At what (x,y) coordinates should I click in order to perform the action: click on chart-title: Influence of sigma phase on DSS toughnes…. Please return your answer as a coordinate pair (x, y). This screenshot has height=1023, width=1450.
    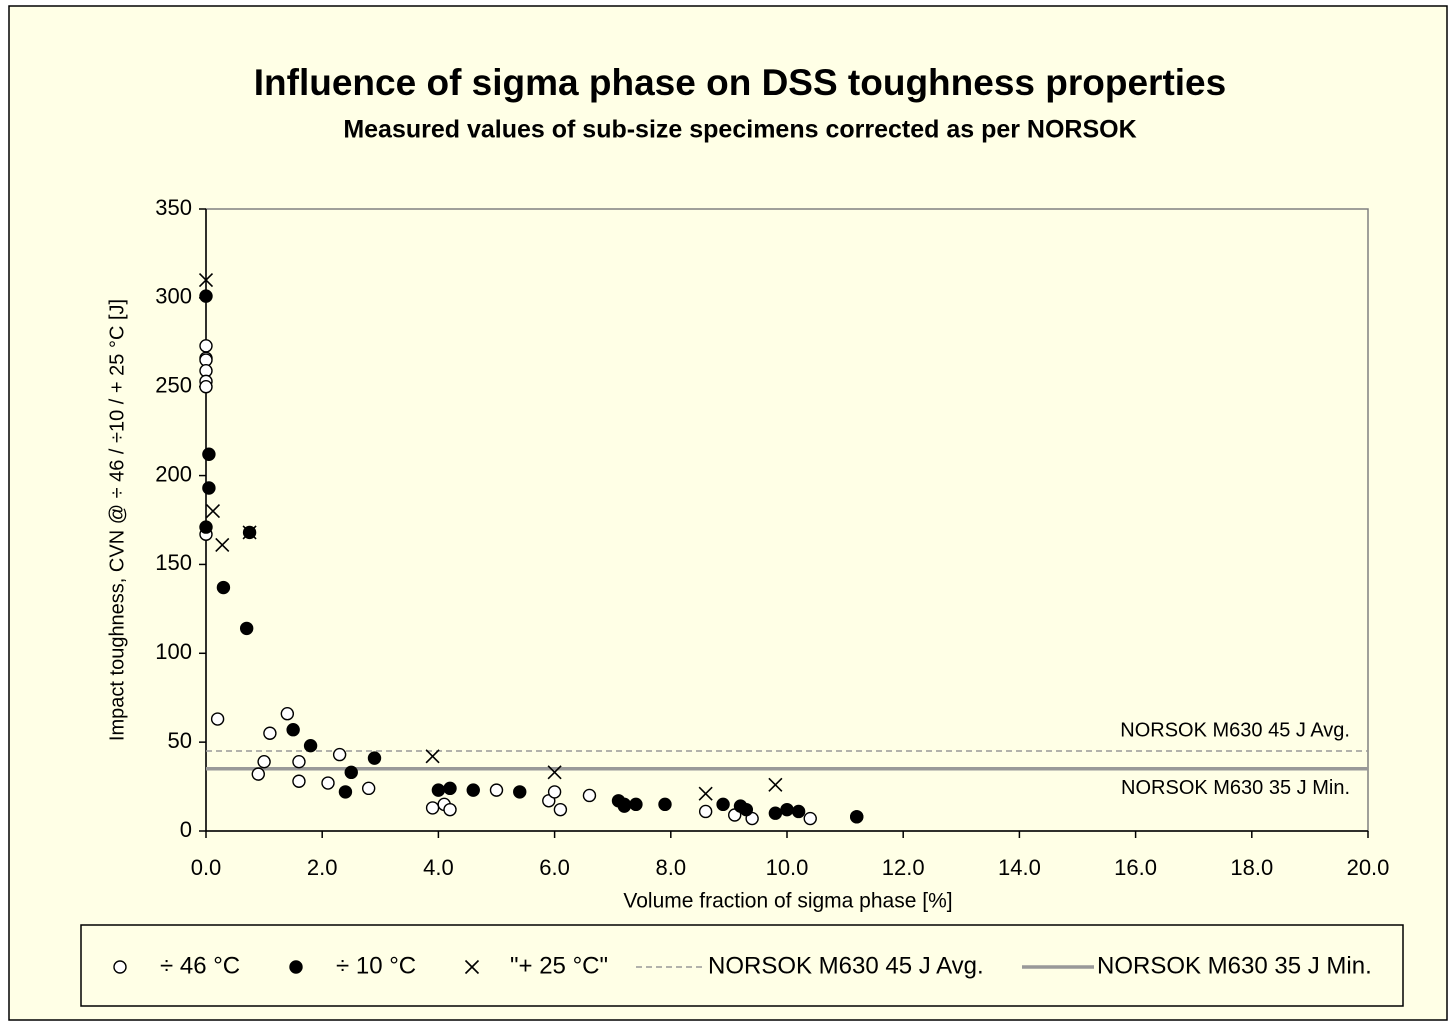
    Looking at the image, I should click on (740, 82).